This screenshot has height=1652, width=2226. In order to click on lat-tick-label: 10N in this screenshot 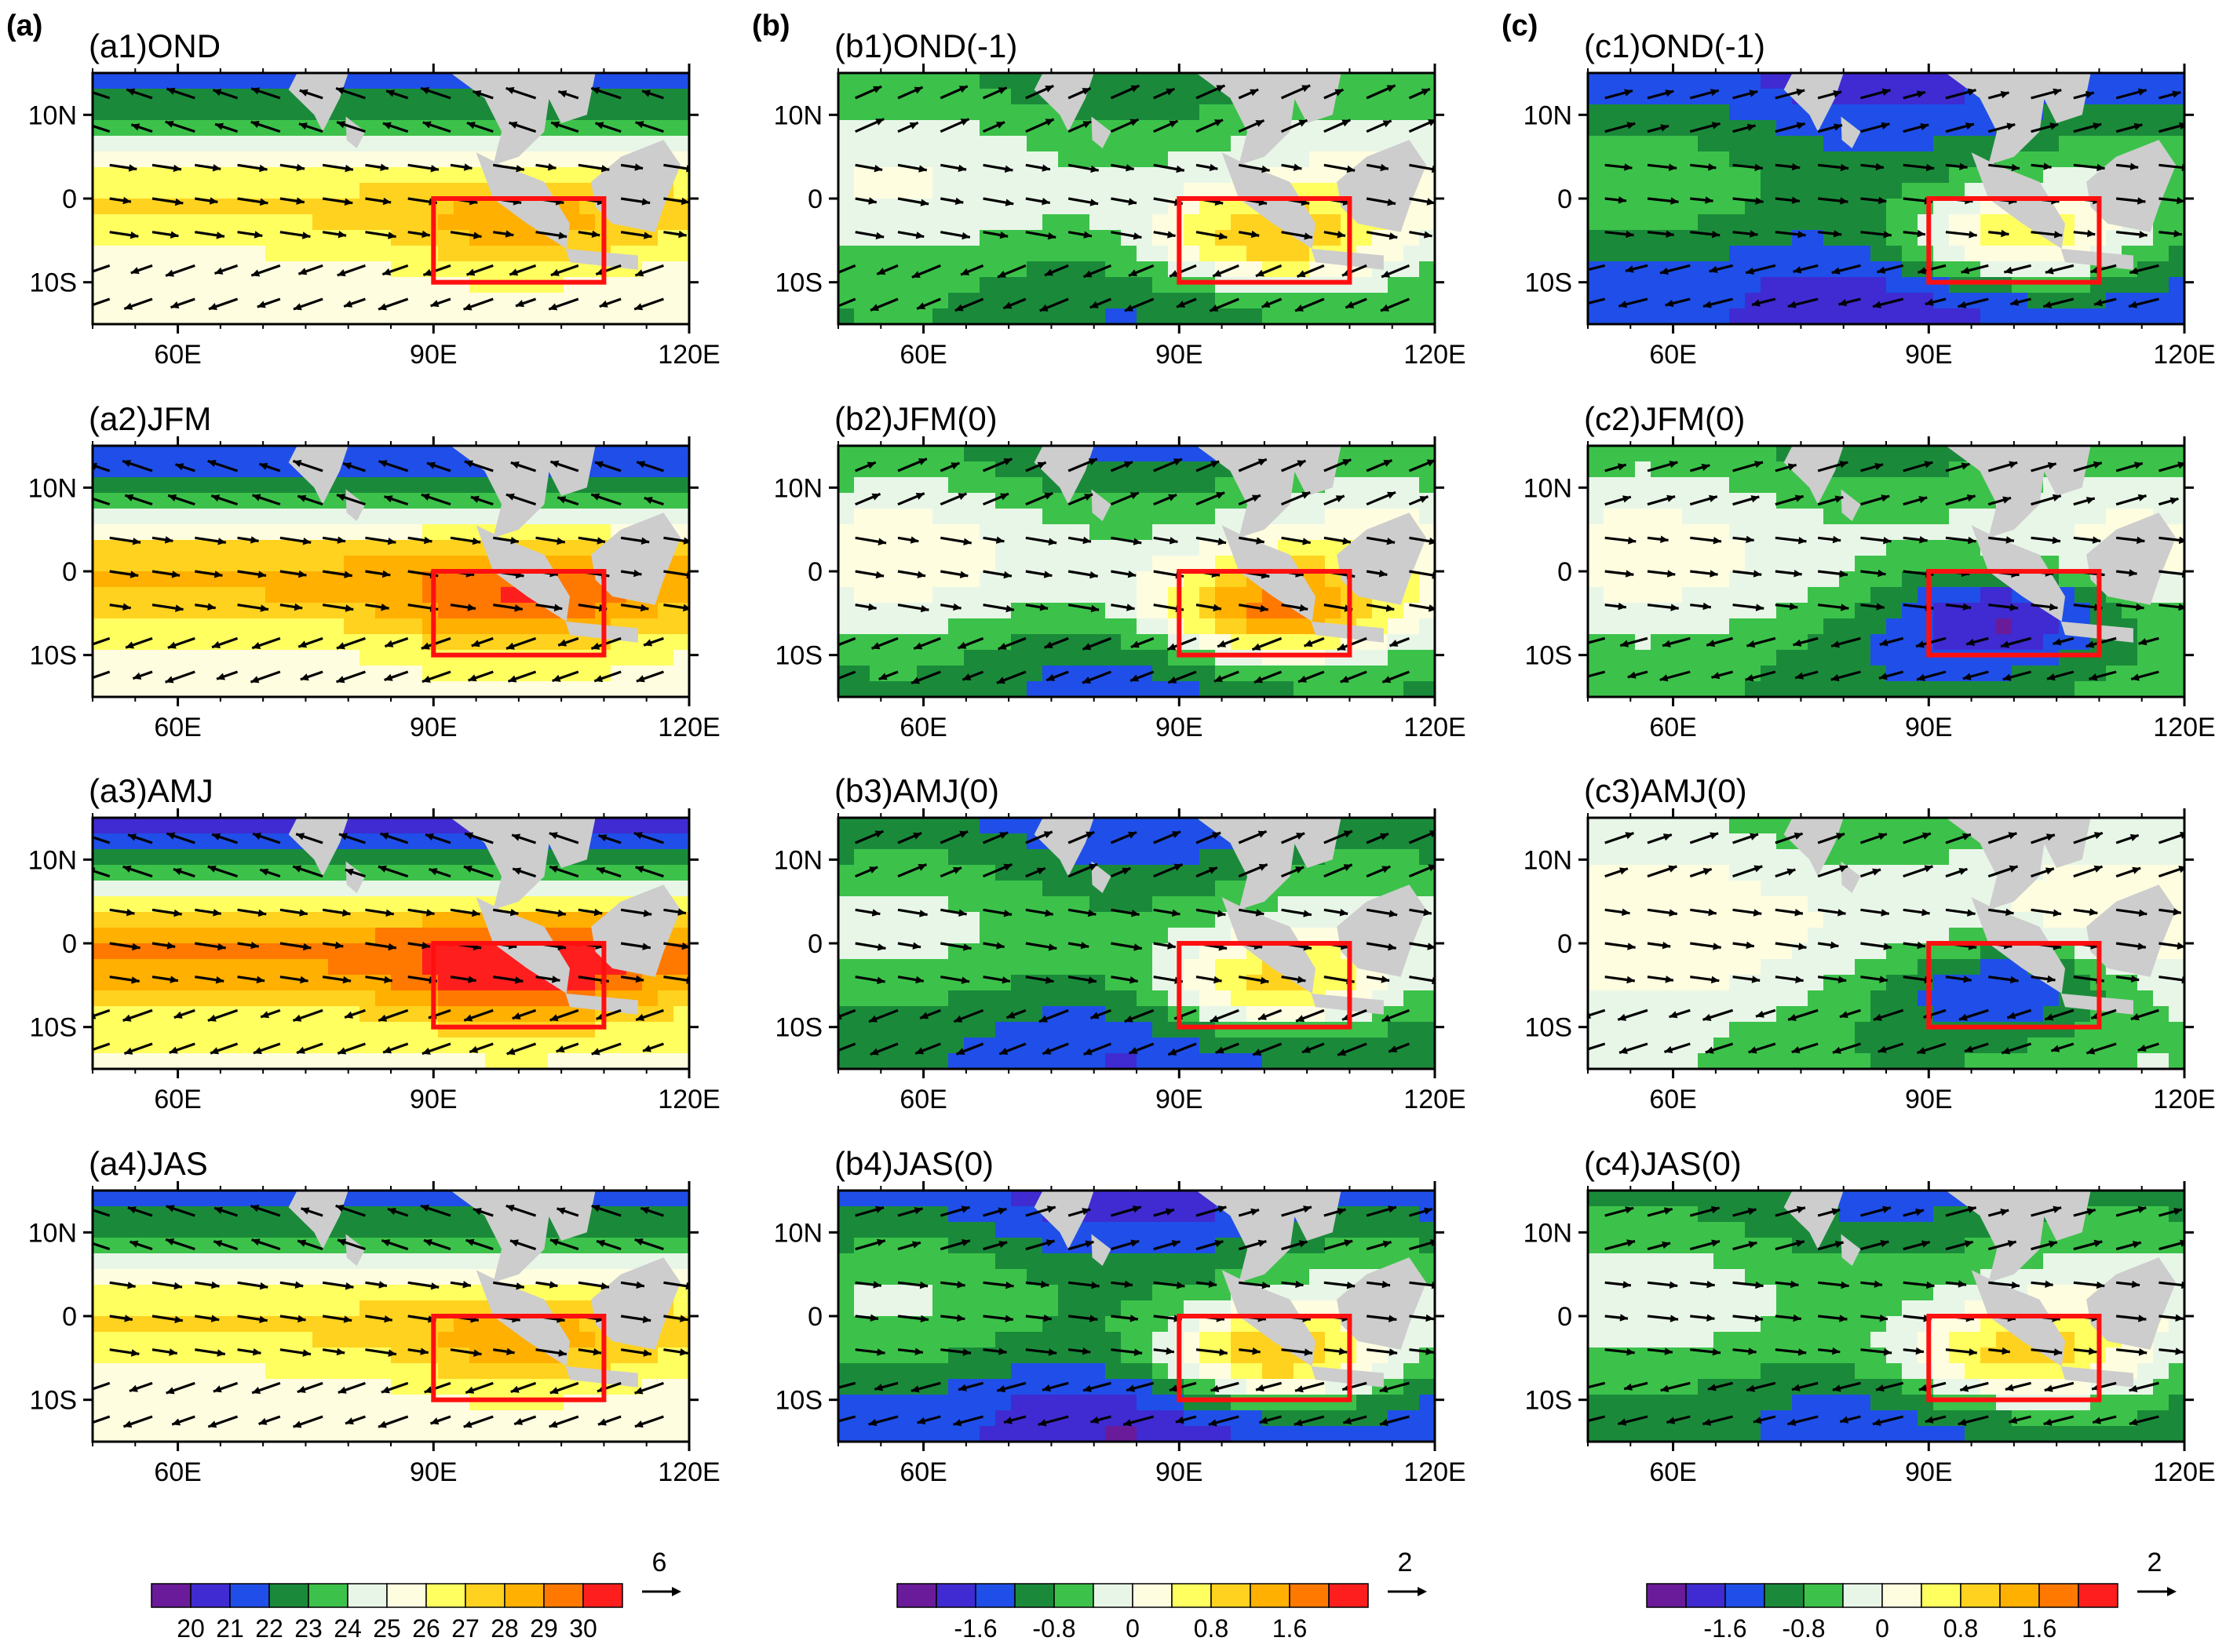, I will do `click(52, 115)`.